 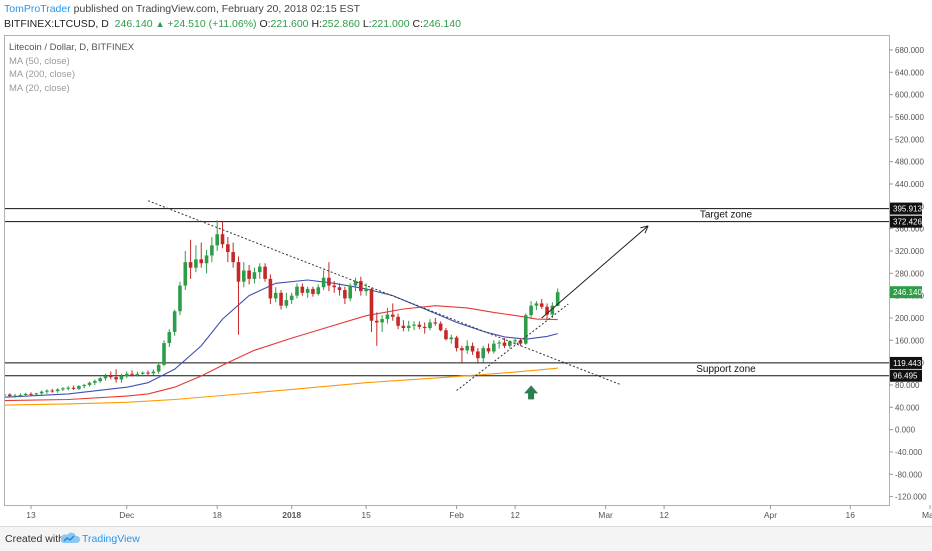 I want to click on y-tick-label: 600.000, so click(x=909, y=95).